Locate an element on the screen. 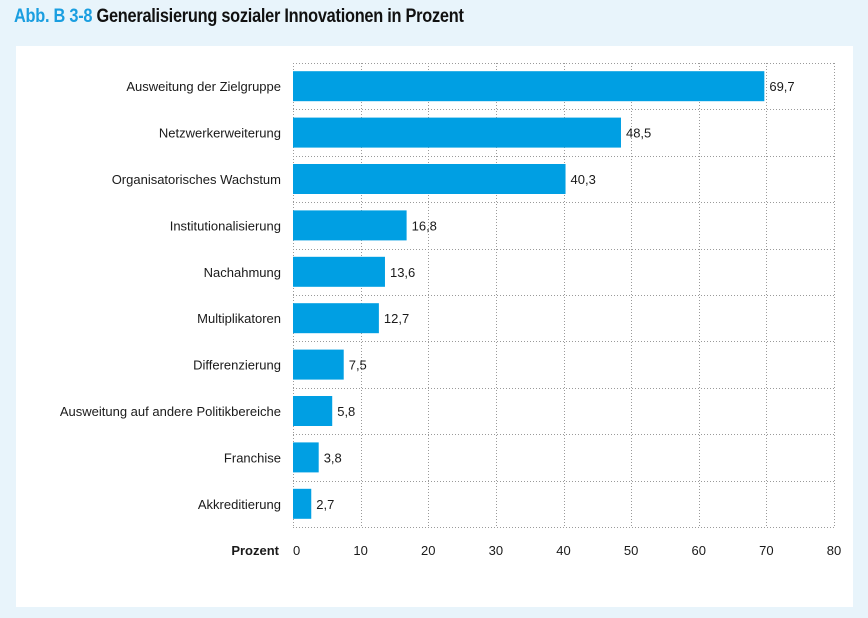  x-tick-label: 10 is located at coordinates (360, 550).